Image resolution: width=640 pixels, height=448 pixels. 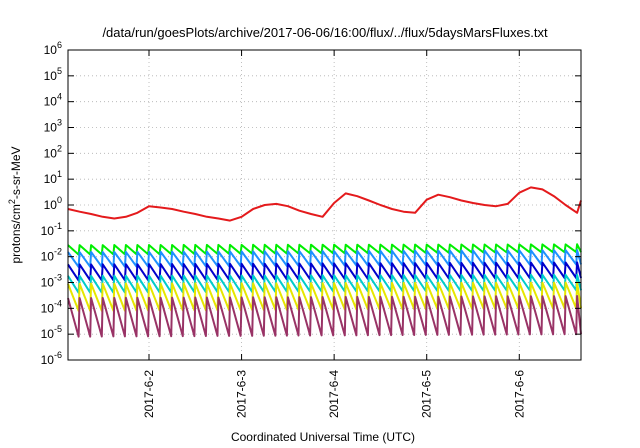 What do you see at coordinates (53, 126) in the screenshot?
I see `y-tick-label: 10³` at bounding box center [53, 126].